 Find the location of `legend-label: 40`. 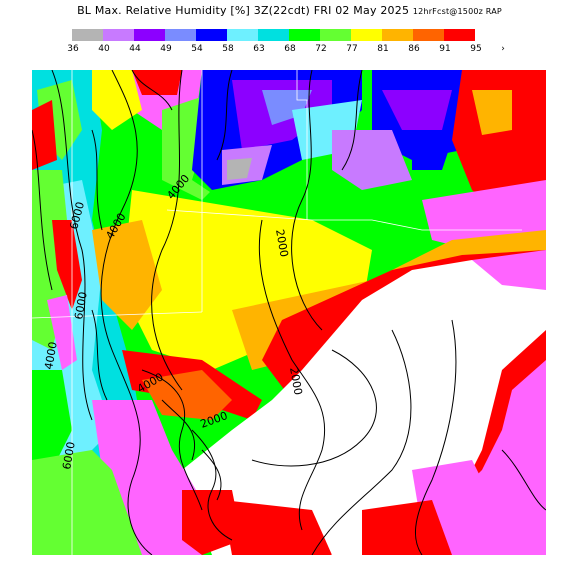

legend-label: 40 is located at coordinates (104, 49).